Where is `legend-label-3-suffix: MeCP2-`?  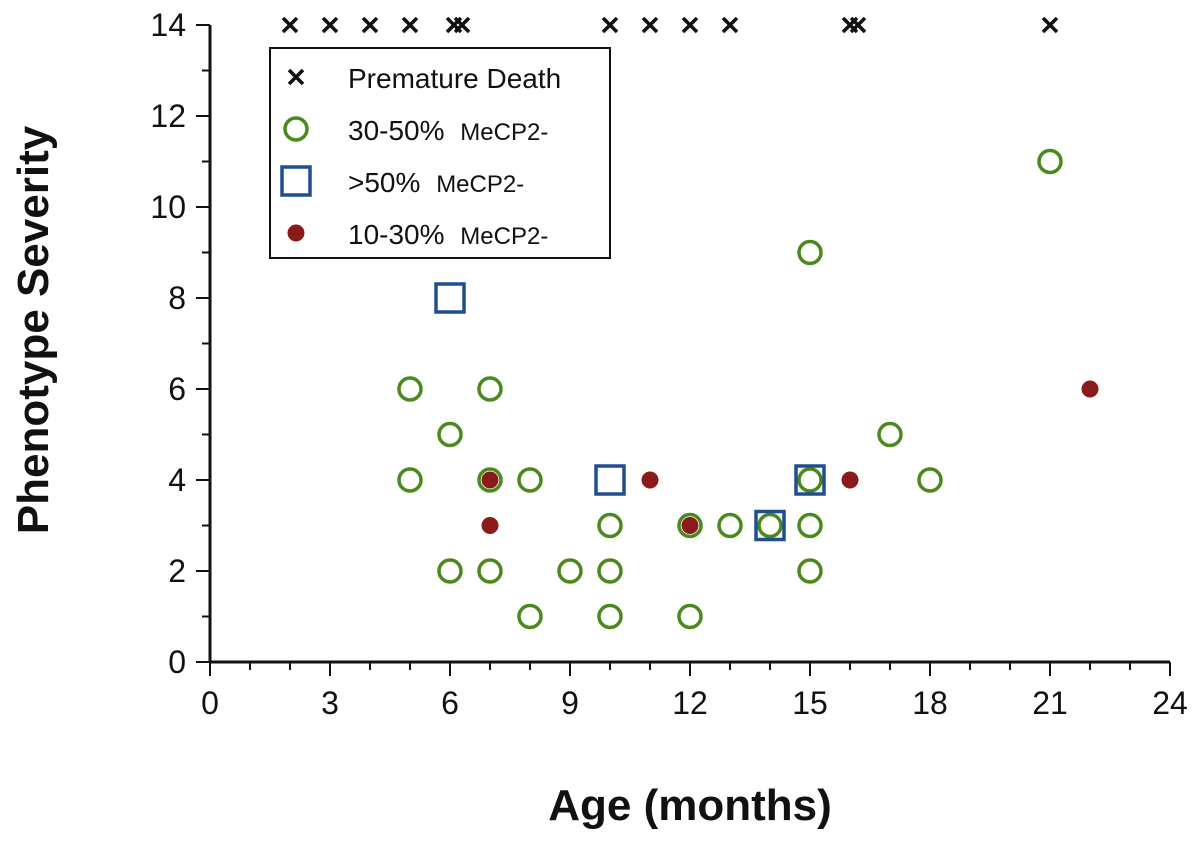
legend-label-3-suffix: MeCP2- is located at coordinates (504, 236).